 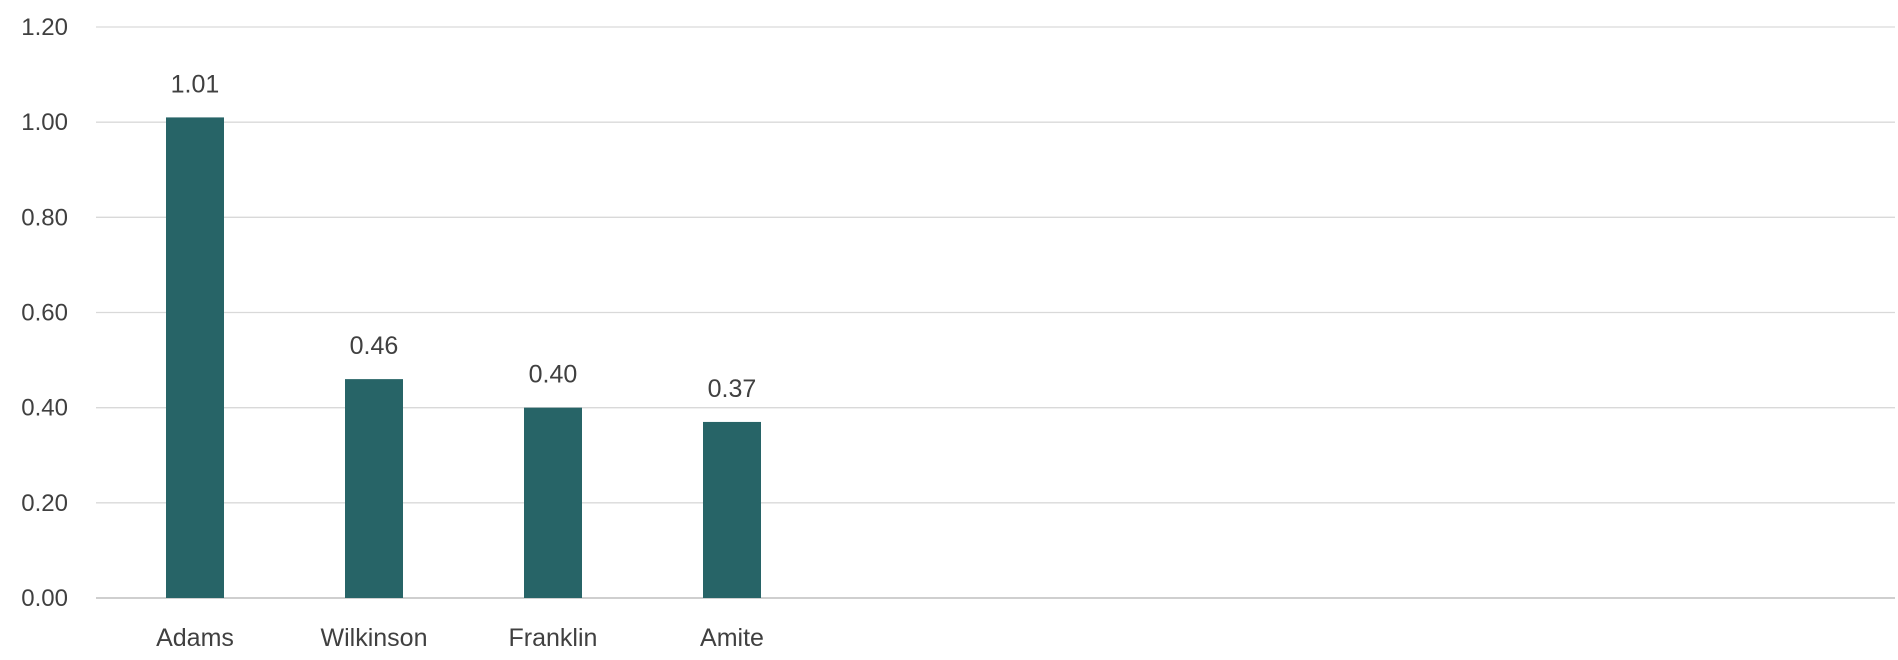 What do you see at coordinates (195, 638) in the screenshot?
I see `category-label-adams: Adams` at bounding box center [195, 638].